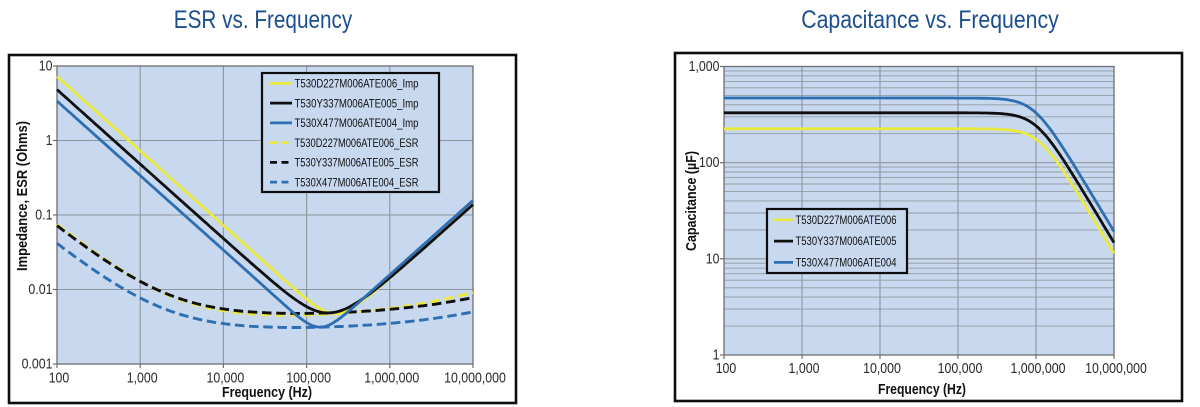  I want to click on svg-text: Capacitance (µF), so click(691, 201).